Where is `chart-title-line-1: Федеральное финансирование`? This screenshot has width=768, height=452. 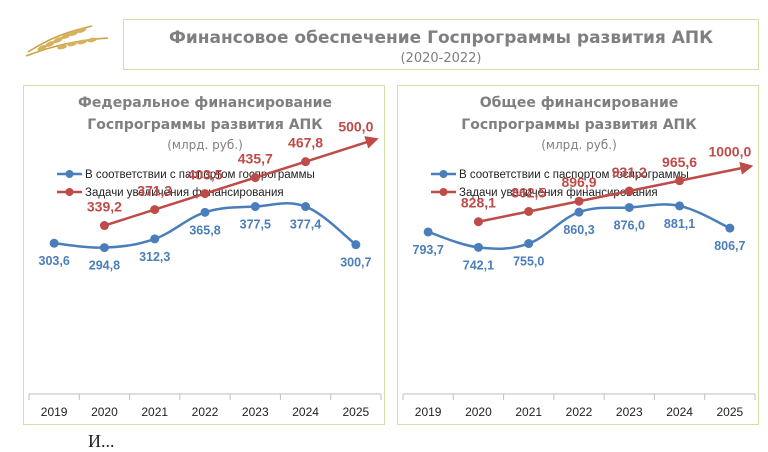
chart-title-line-1: Федеральное финансирование is located at coordinates (205, 103).